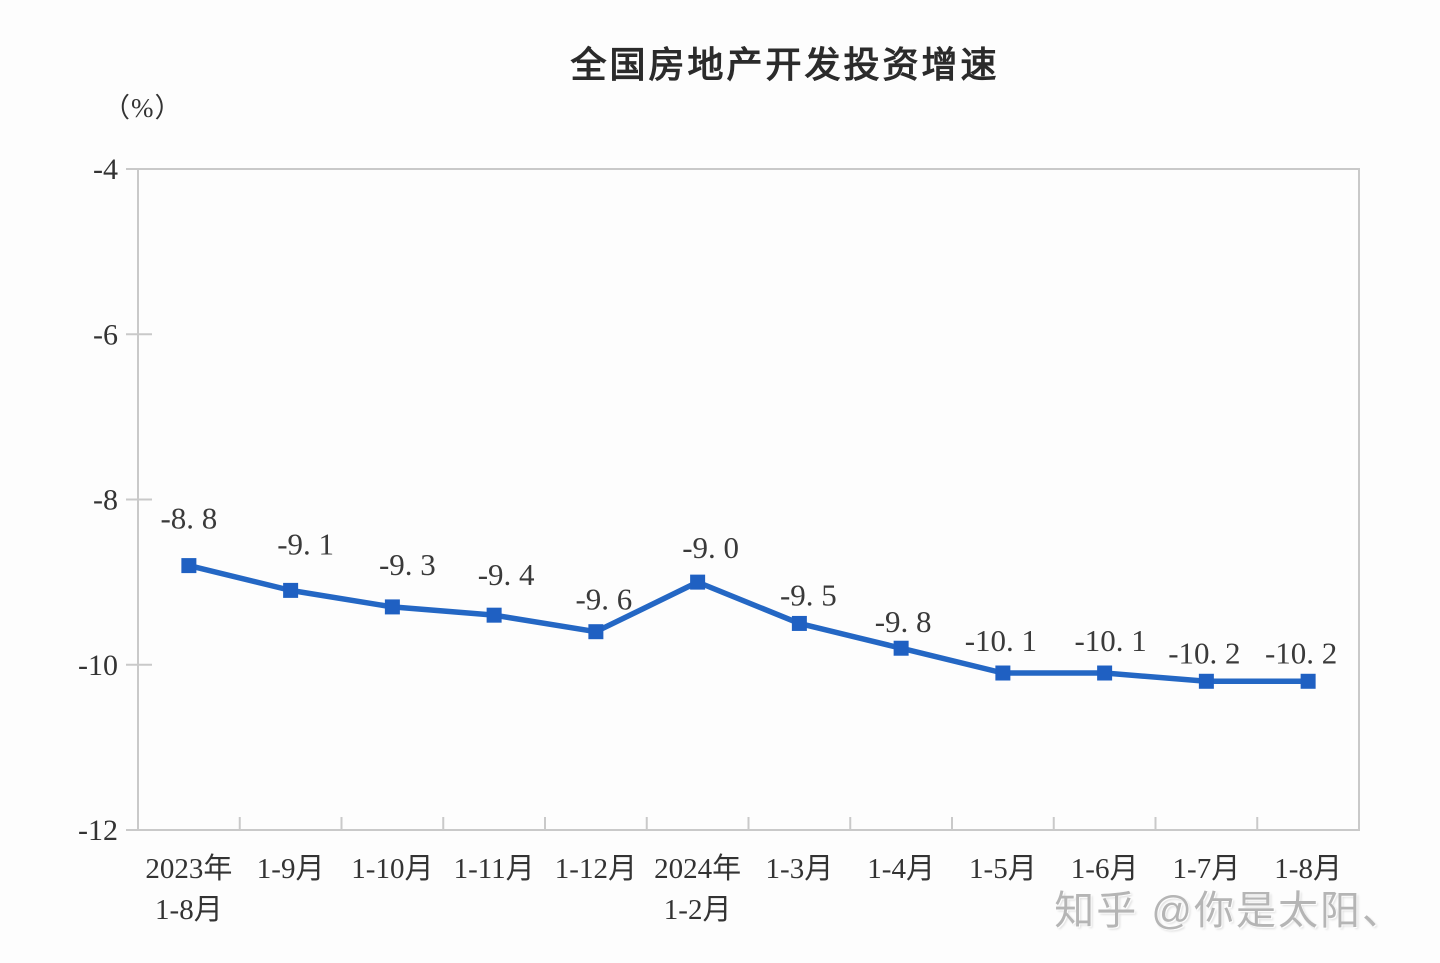 Image resolution: width=1440 pixels, height=963 pixels. Describe the element at coordinates (1308, 869) in the screenshot. I see `x-axis-category-label: 1-8月` at that location.